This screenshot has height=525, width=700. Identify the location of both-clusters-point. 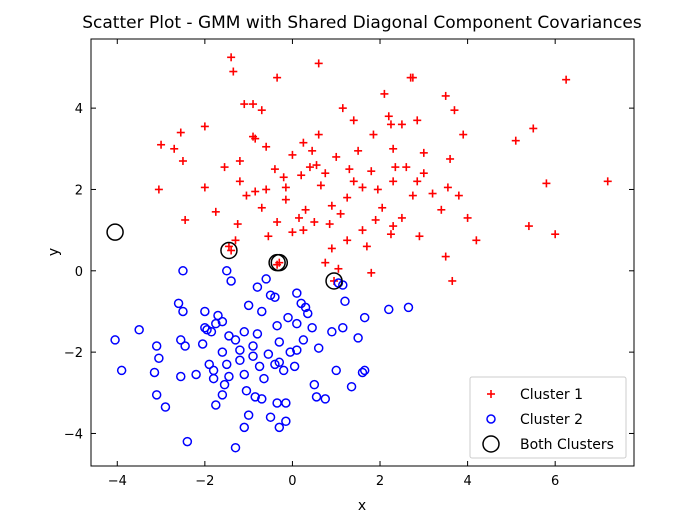
(279, 262).